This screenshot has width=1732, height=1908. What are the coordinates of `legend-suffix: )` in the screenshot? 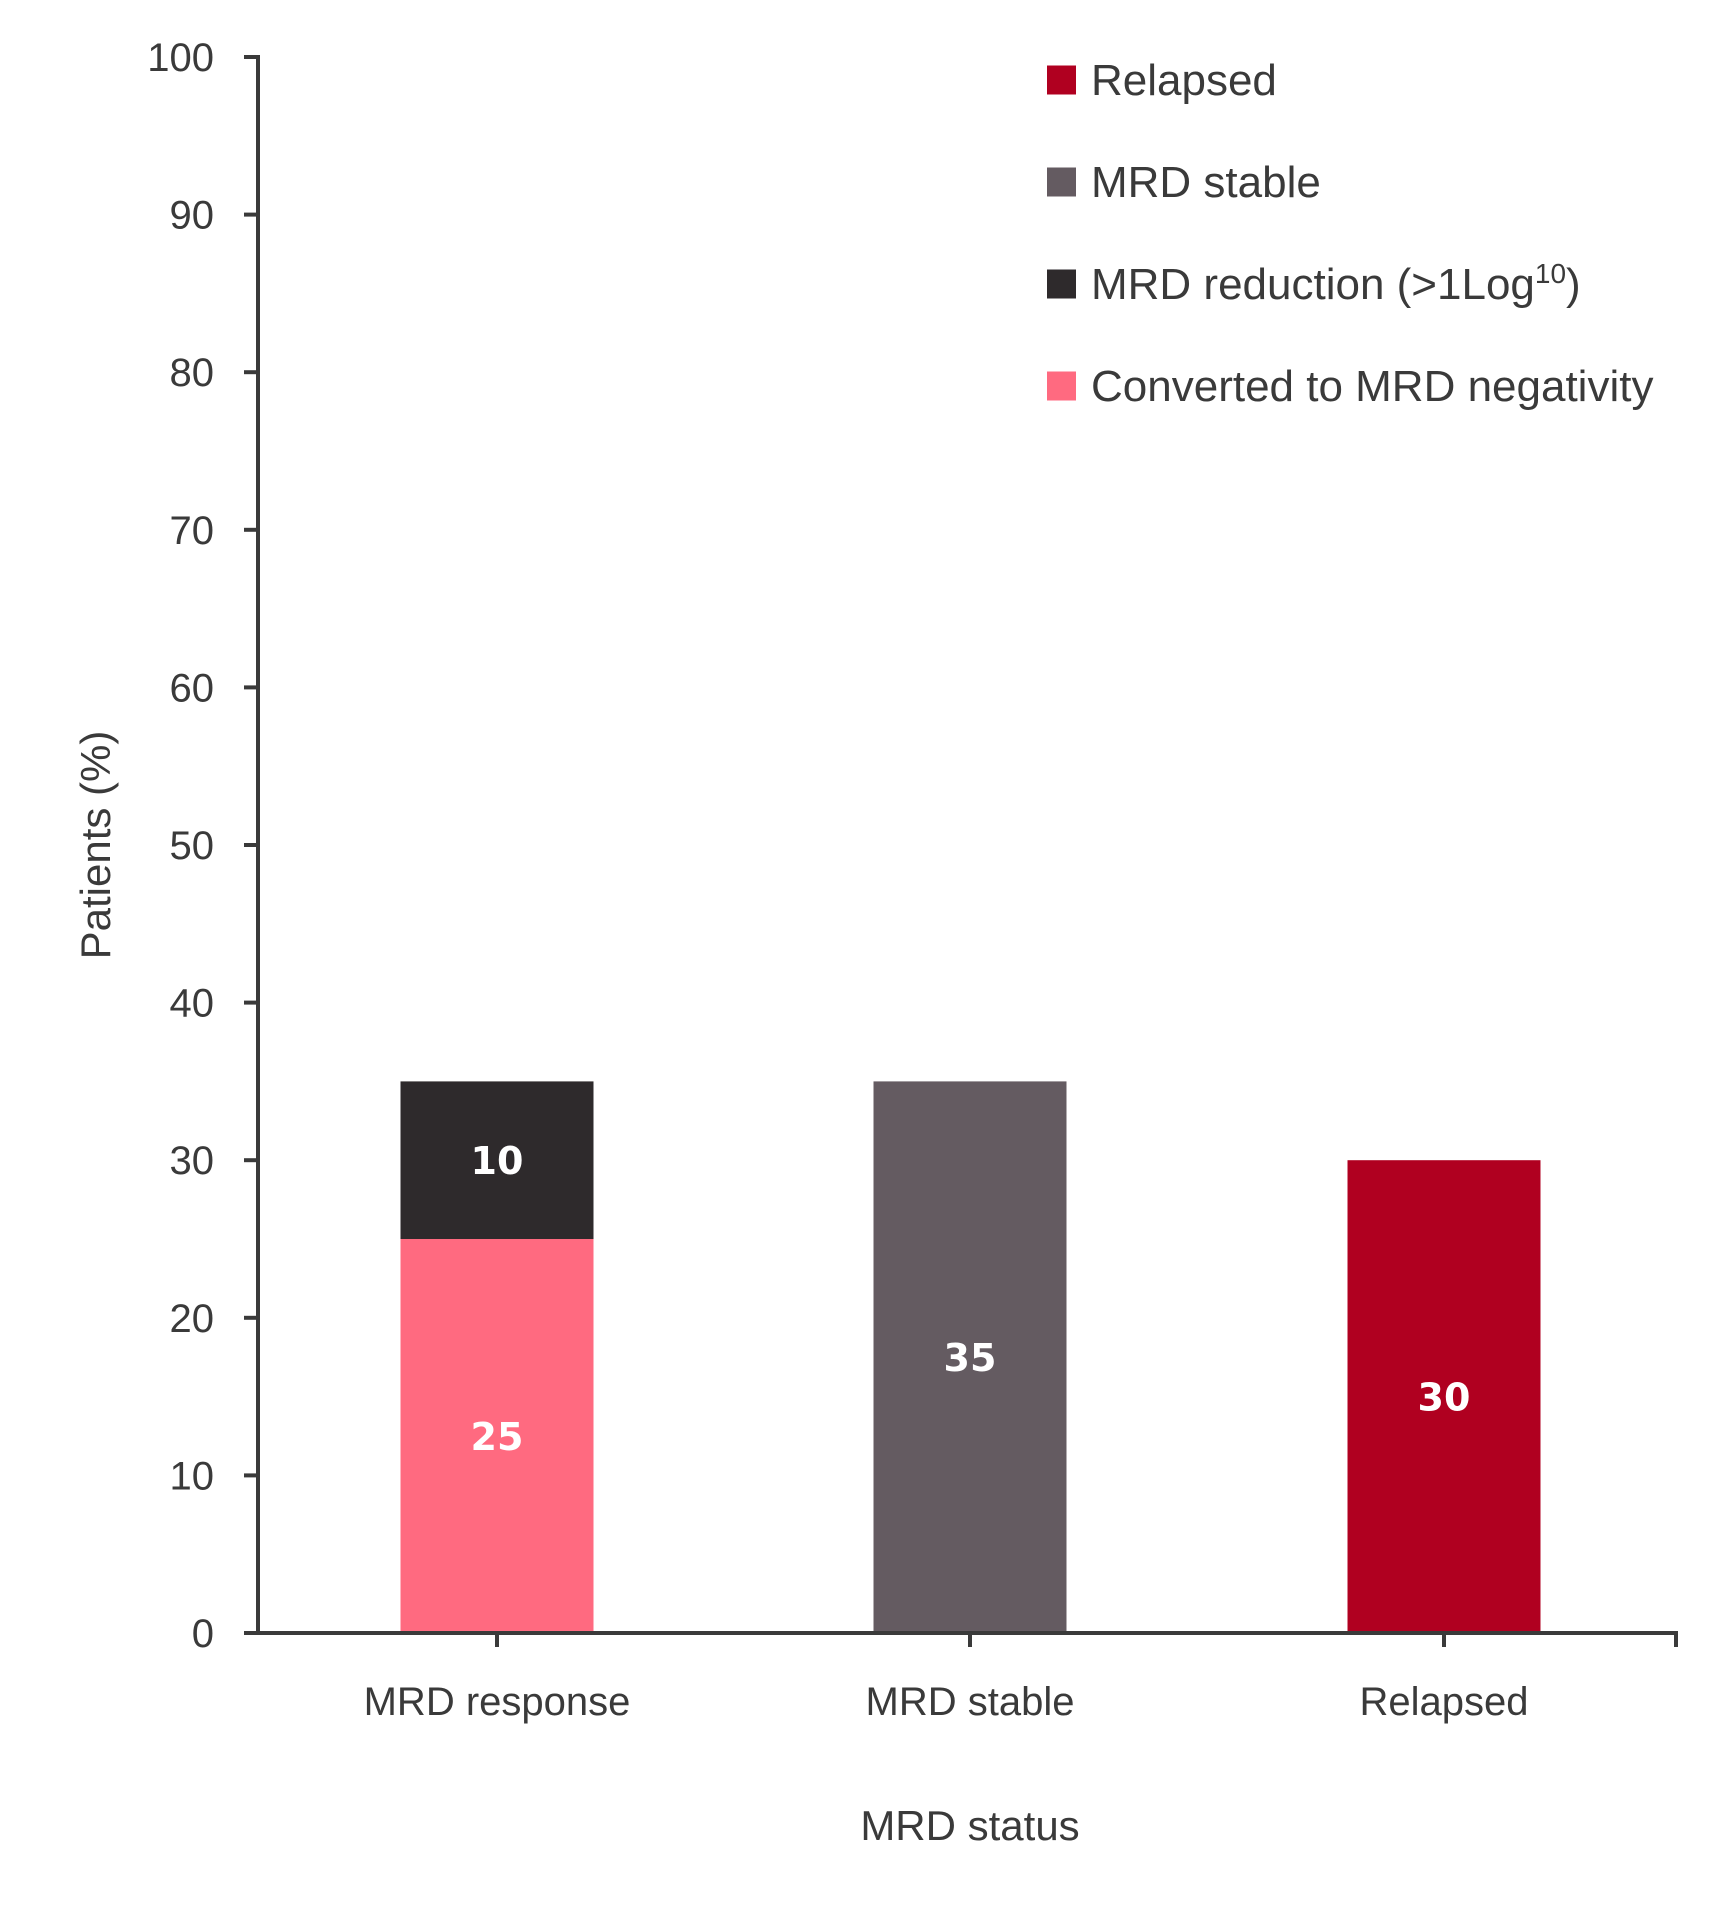 It's located at (1573, 284).